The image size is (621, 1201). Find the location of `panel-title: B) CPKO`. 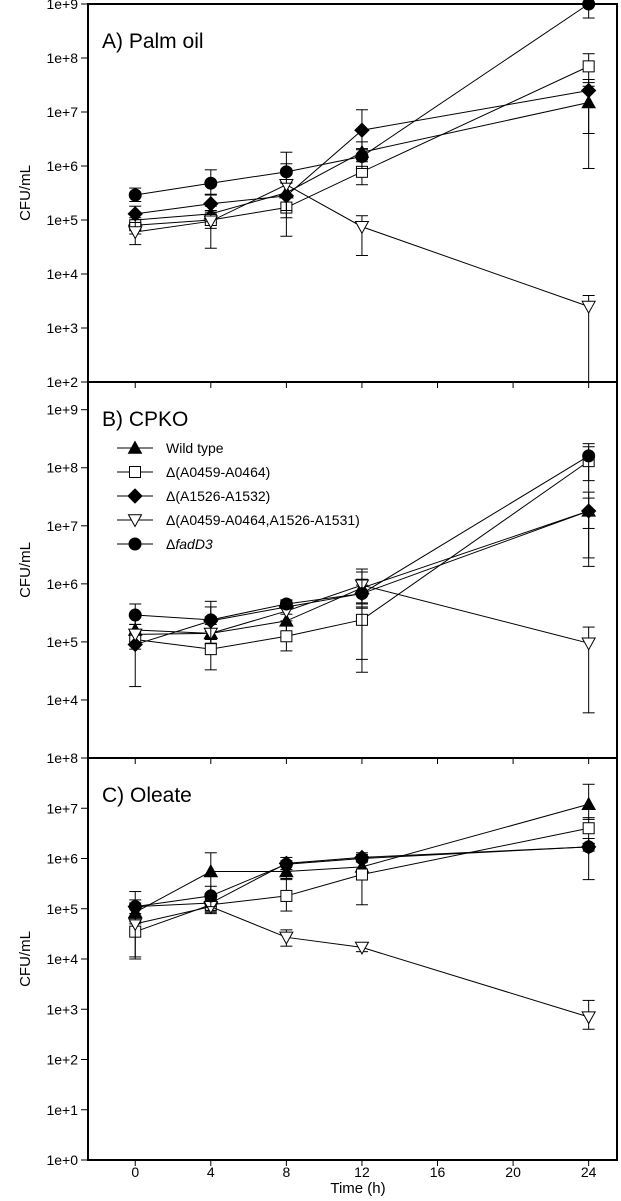

panel-title: B) CPKO is located at coordinates (145, 419).